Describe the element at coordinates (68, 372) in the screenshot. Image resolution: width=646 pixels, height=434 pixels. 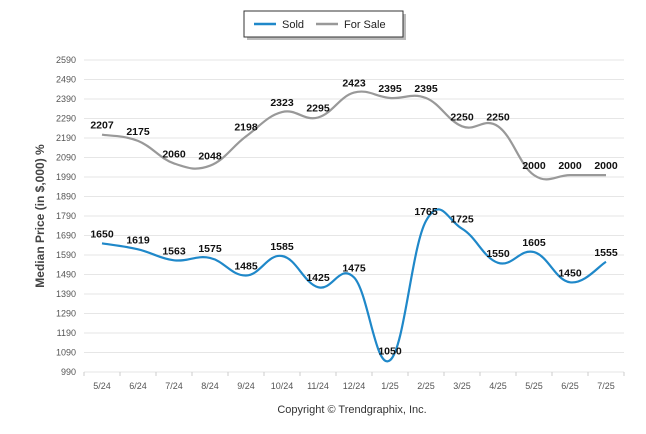
I see `y-tick-label: 990` at that location.